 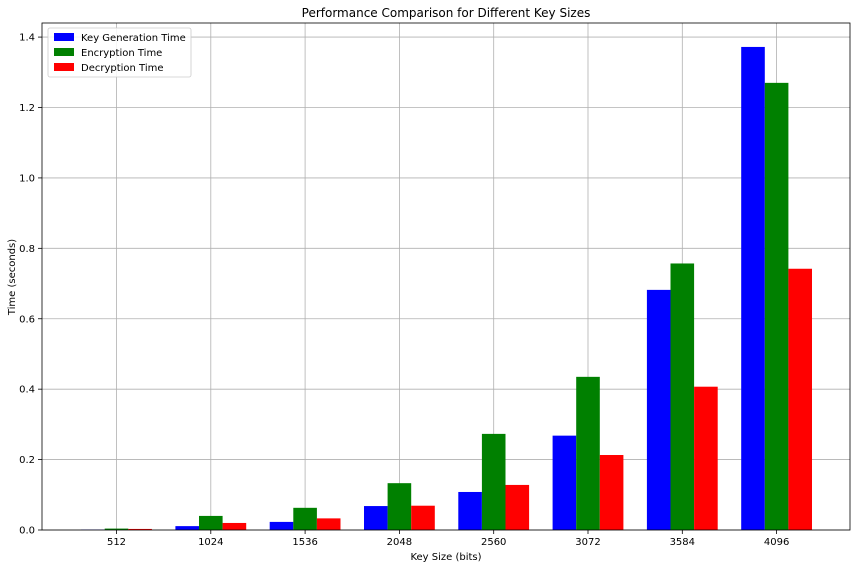 What do you see at coordinates (445, 557) in the screenshot?
I see `x-axis-label: Key Size (bits)` at bounding box center [445, 557].